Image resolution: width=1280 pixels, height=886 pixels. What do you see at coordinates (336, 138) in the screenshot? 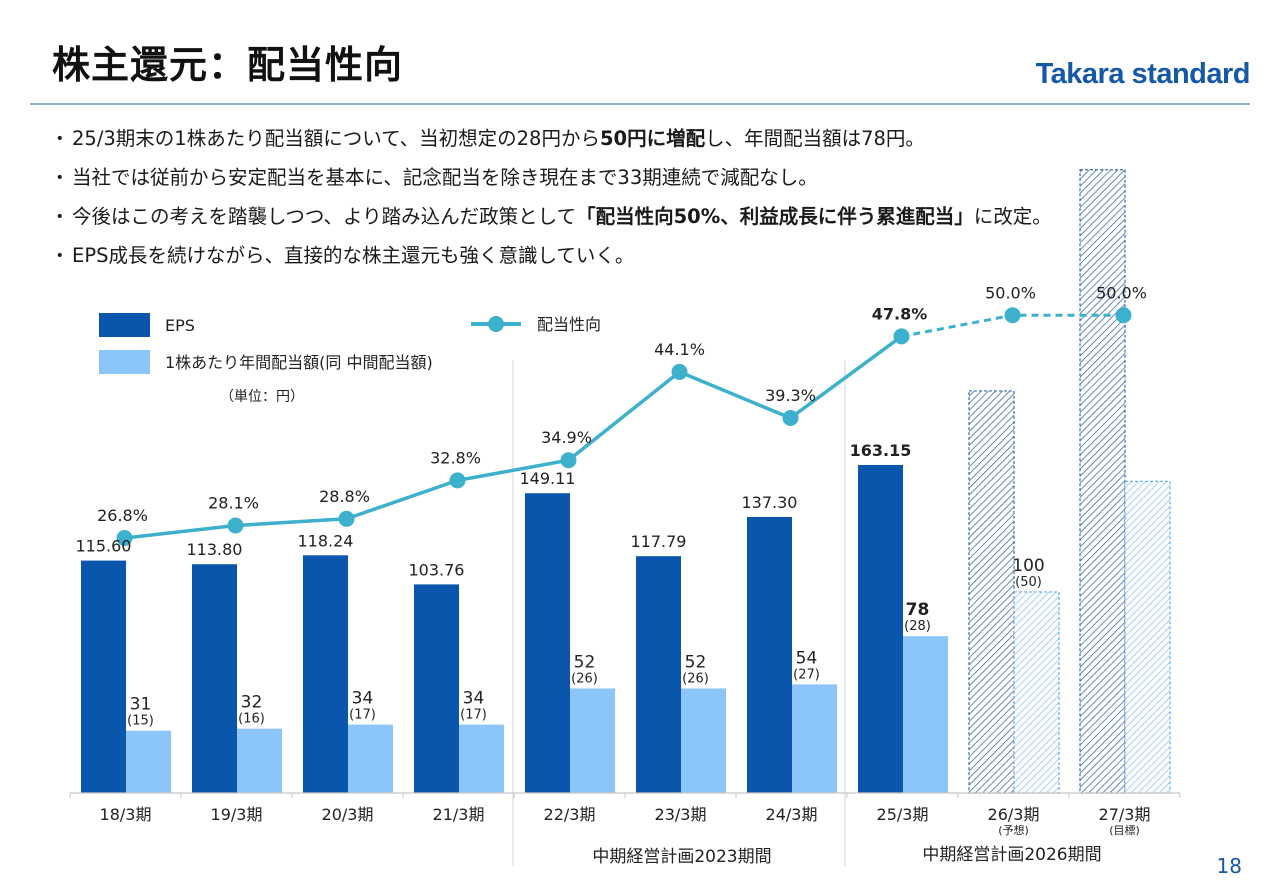
I see `bullet-text: 25/3期末の1株あたり配当額について、当初想定の28円から` at bounding box center [336, 138].